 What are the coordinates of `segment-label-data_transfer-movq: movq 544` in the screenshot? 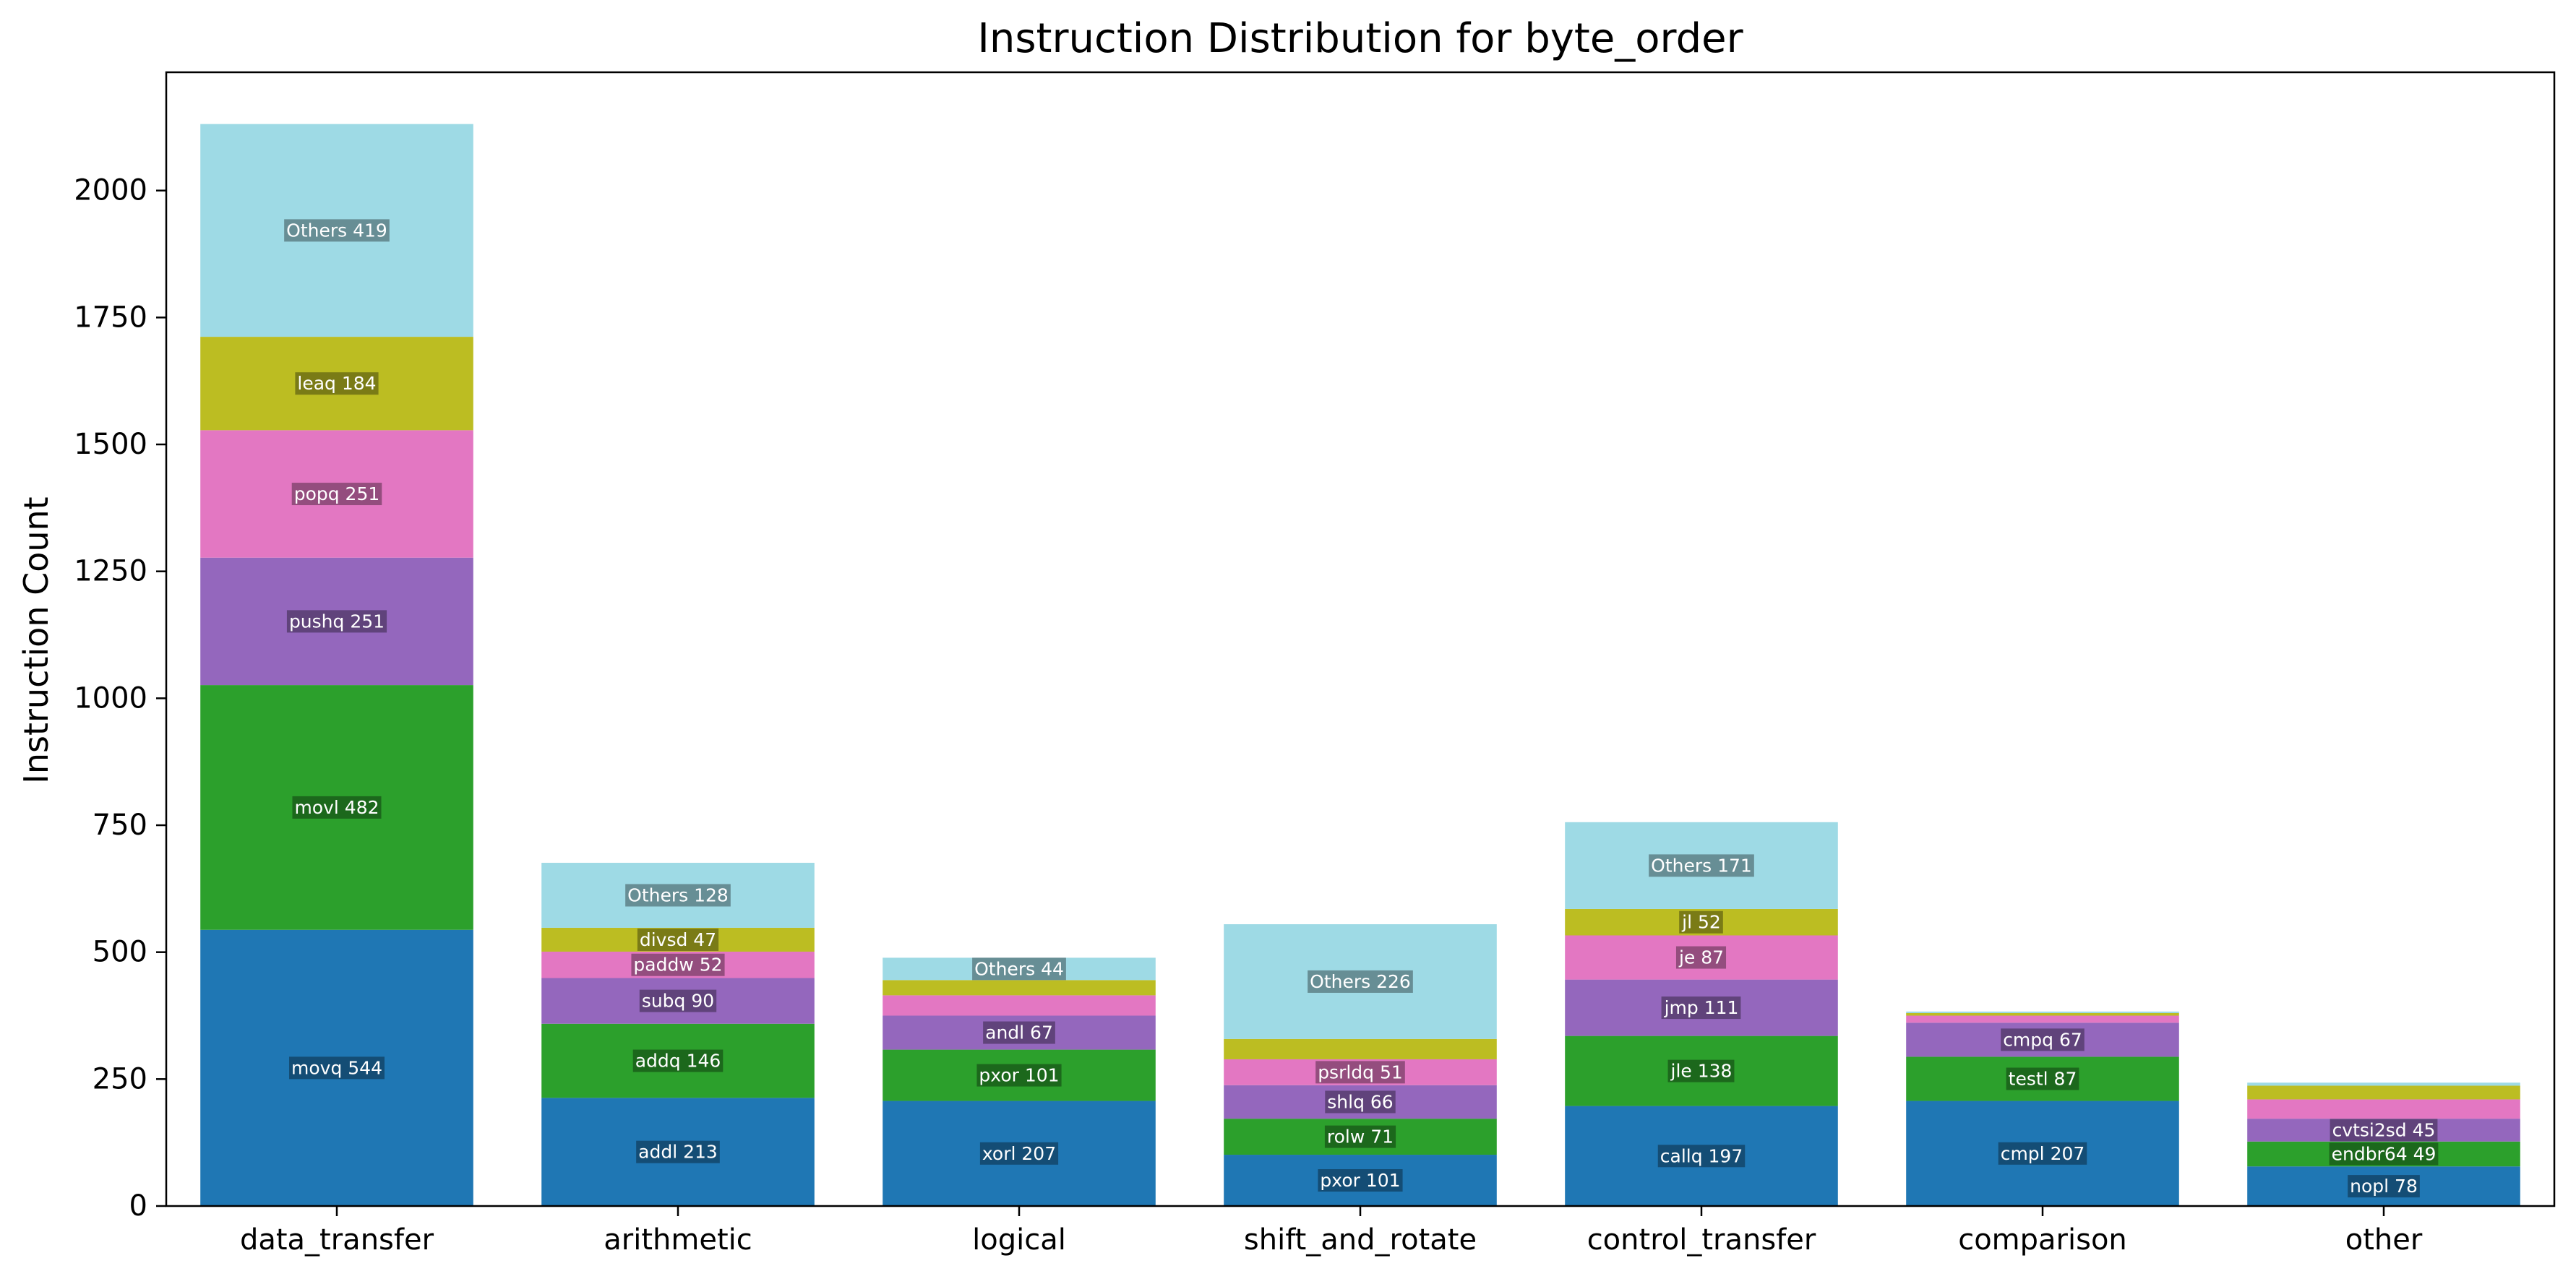 It's located at (337, 1068).